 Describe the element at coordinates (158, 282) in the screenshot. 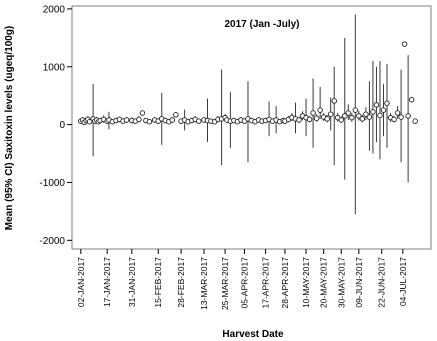

I see `x-tick-label: 15-FEB-2017` at that location.